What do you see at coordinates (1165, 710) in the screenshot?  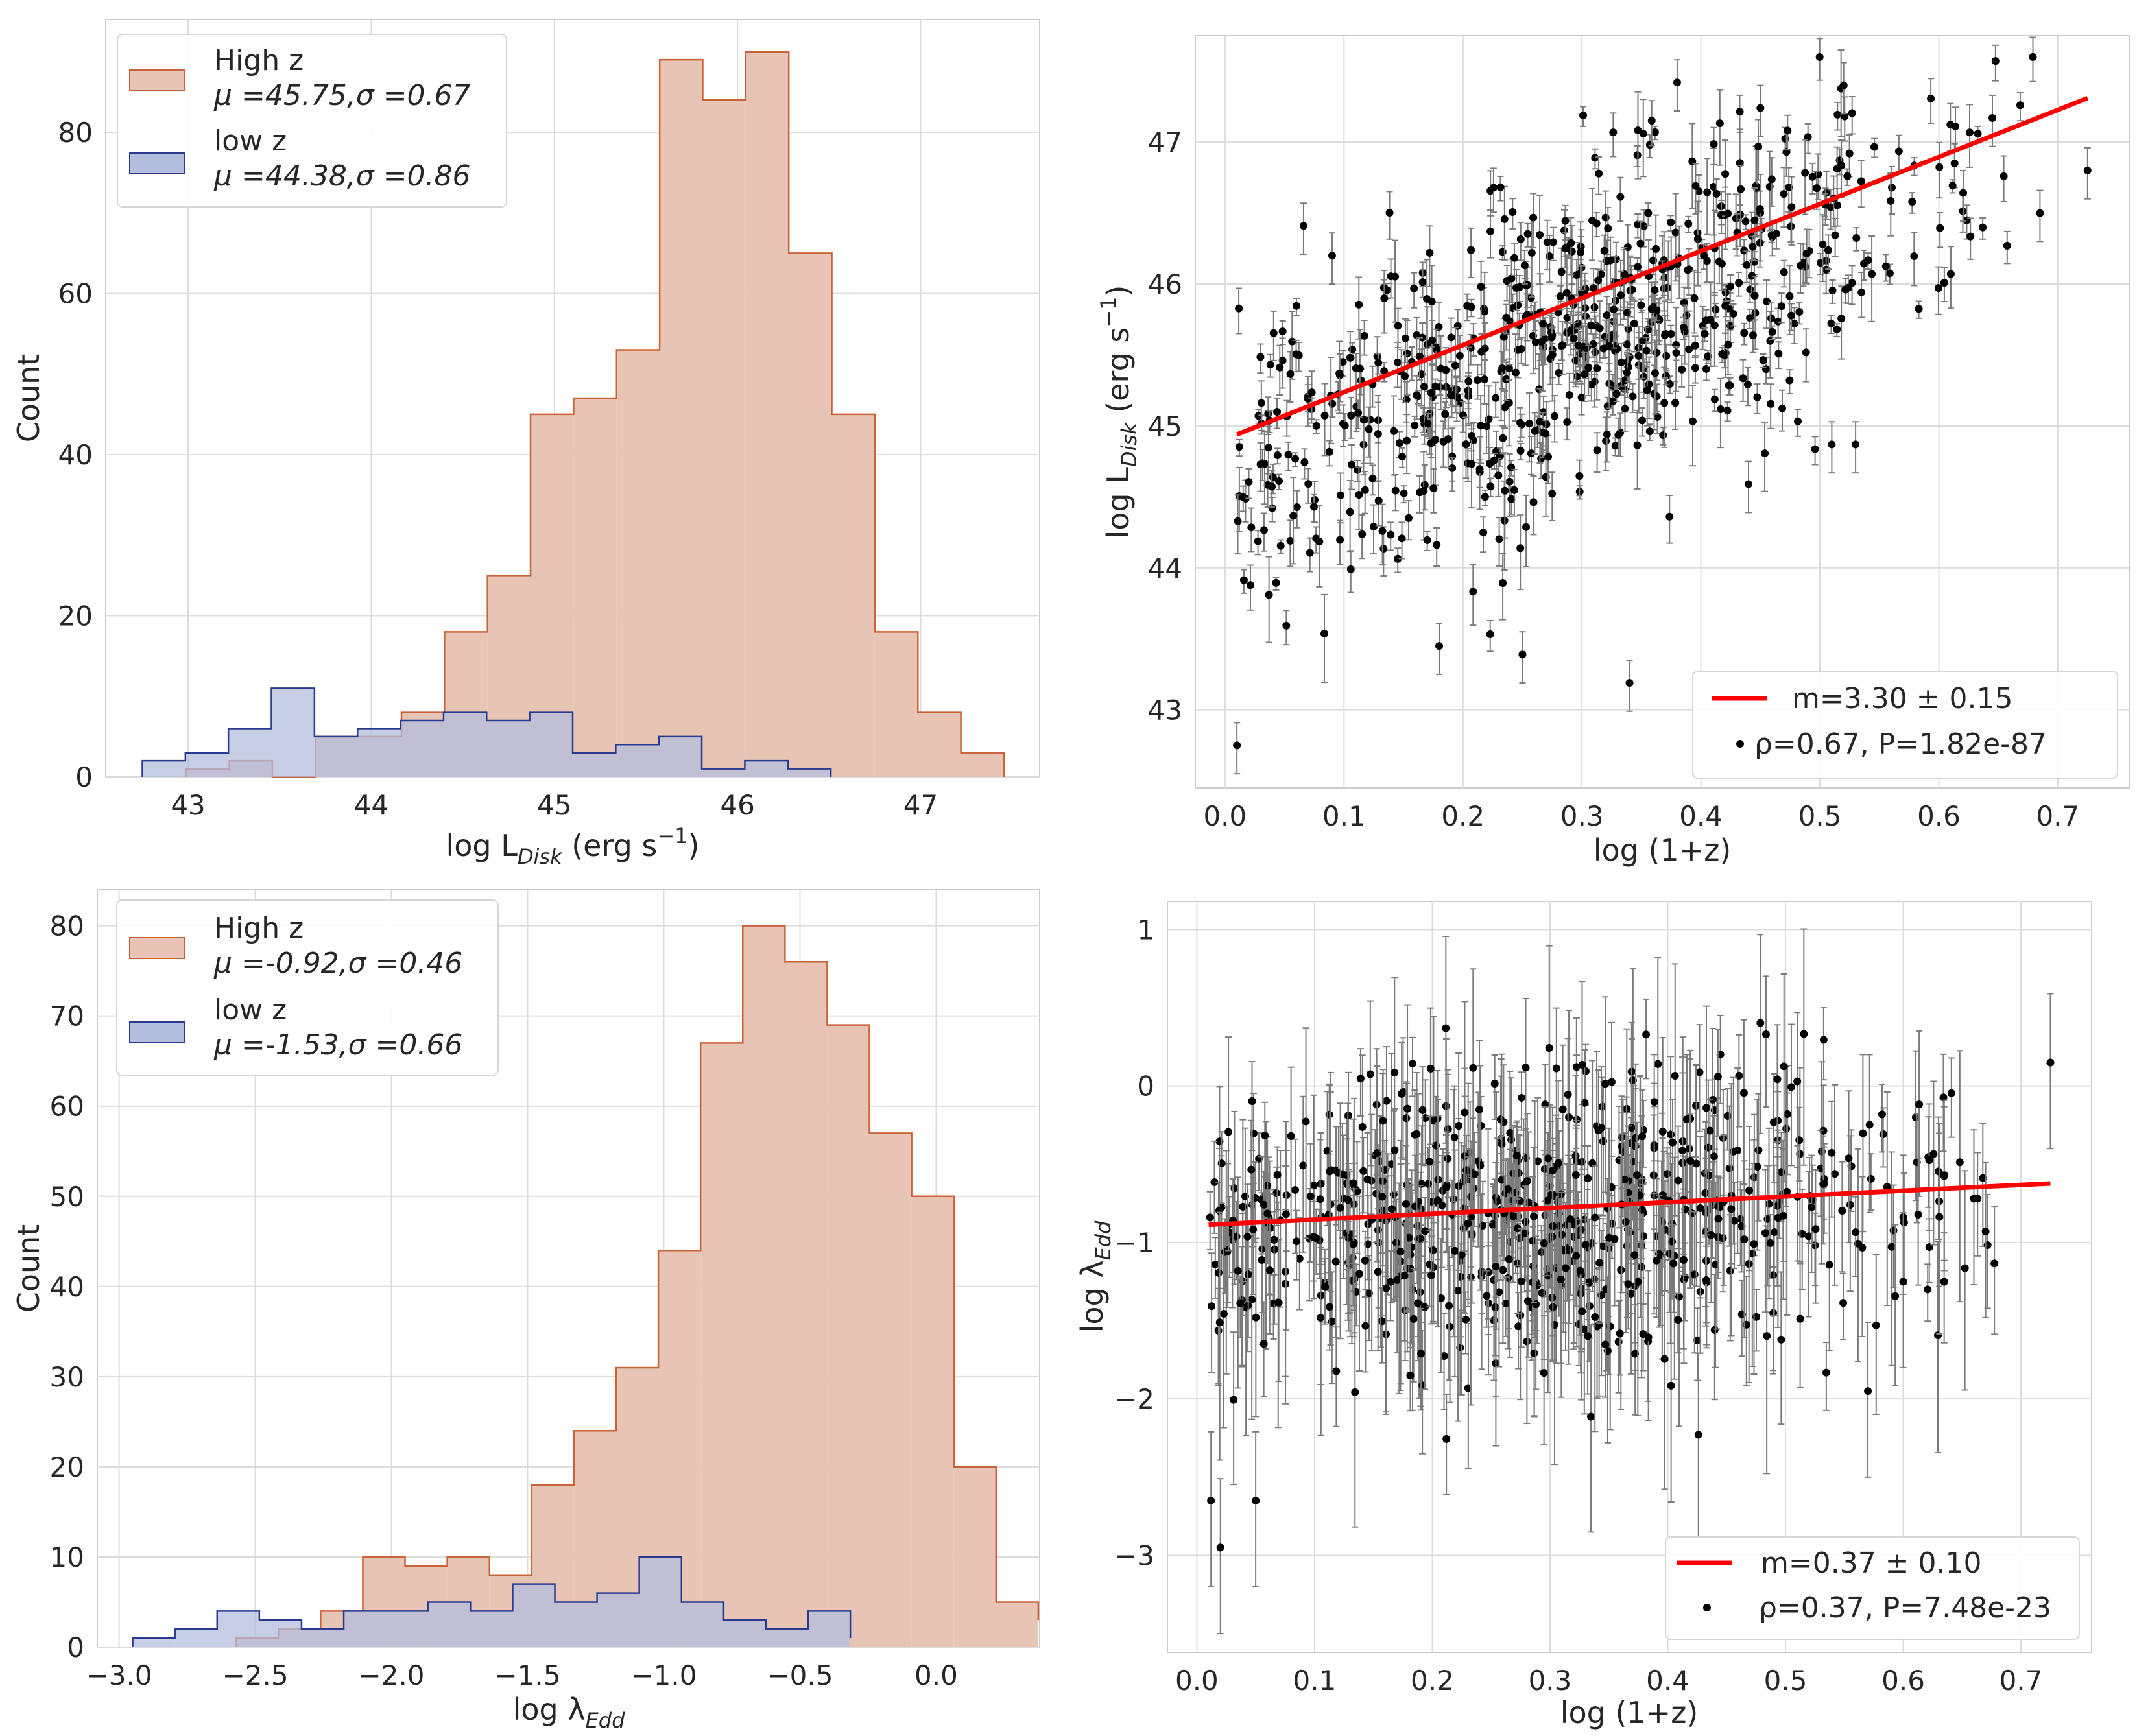 I see `y-tick-label: 43` at bounding box center [1165, 710].